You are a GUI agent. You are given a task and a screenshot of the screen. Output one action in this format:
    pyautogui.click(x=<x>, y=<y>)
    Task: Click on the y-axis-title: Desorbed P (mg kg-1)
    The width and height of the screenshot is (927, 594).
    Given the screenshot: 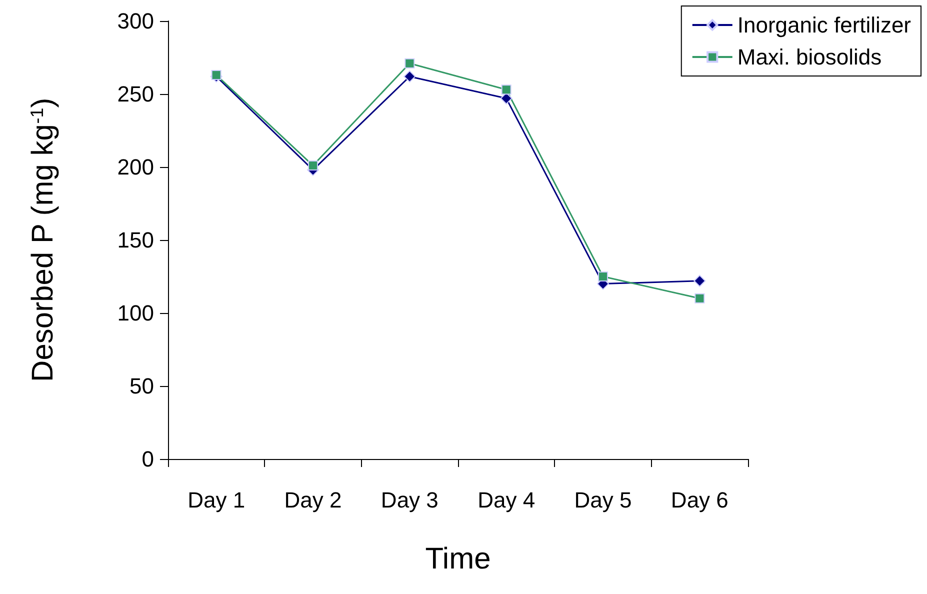 What is the action you would take?
    pyautogui.click(x=43, y=240)
    